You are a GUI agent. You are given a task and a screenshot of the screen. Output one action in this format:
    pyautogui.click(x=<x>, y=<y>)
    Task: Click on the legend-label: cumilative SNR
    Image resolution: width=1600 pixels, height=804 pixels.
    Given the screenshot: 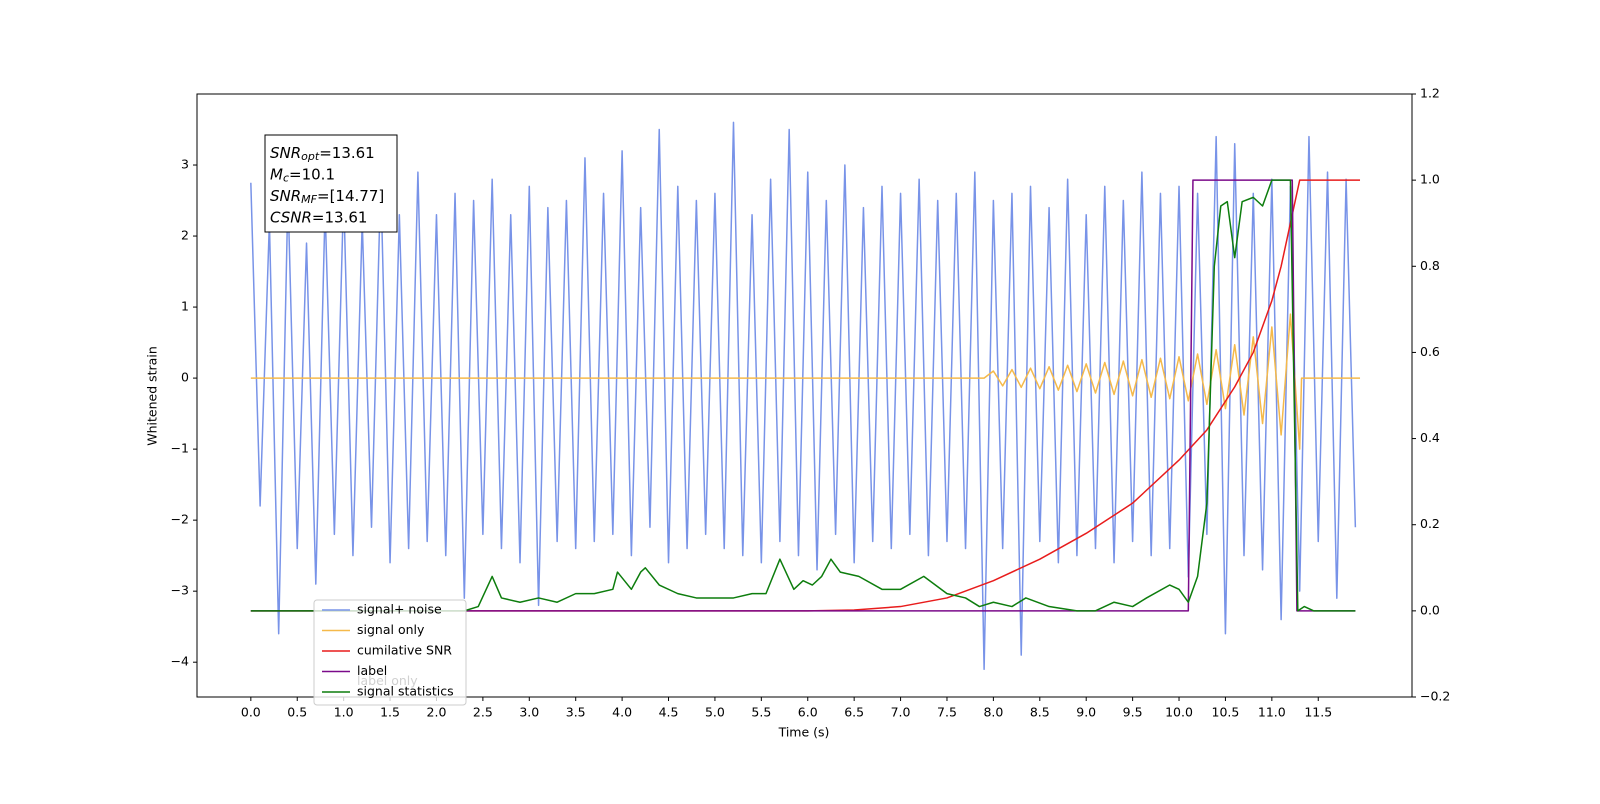 What is the action you would take?
    pyautogui.click(x=404, y=650)
    